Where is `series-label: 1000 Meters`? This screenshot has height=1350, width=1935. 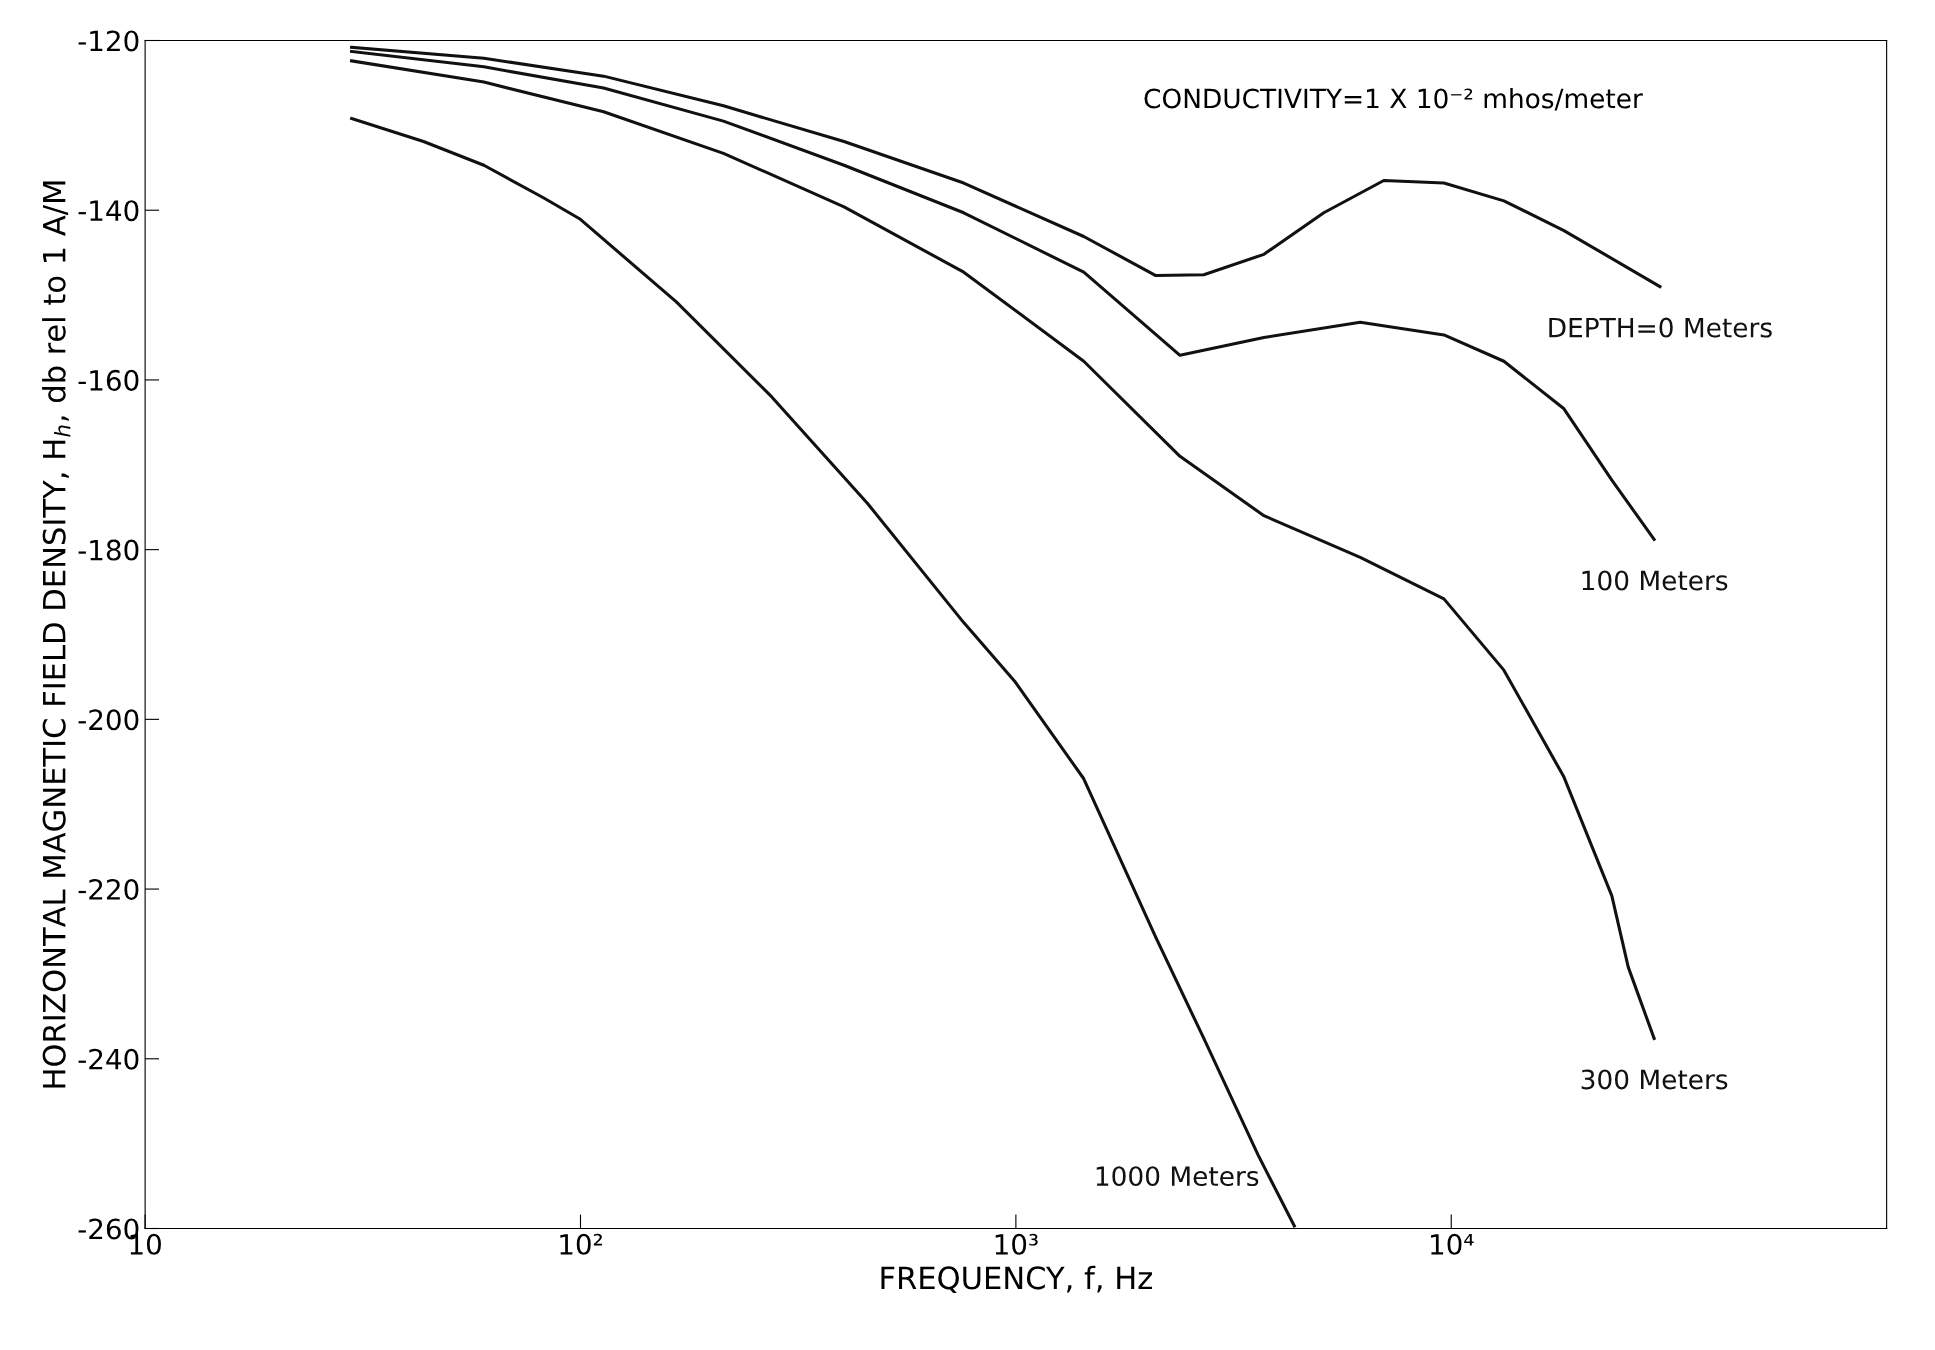
series-label: 1000 Meters is located at coordinates (1177, 1176).